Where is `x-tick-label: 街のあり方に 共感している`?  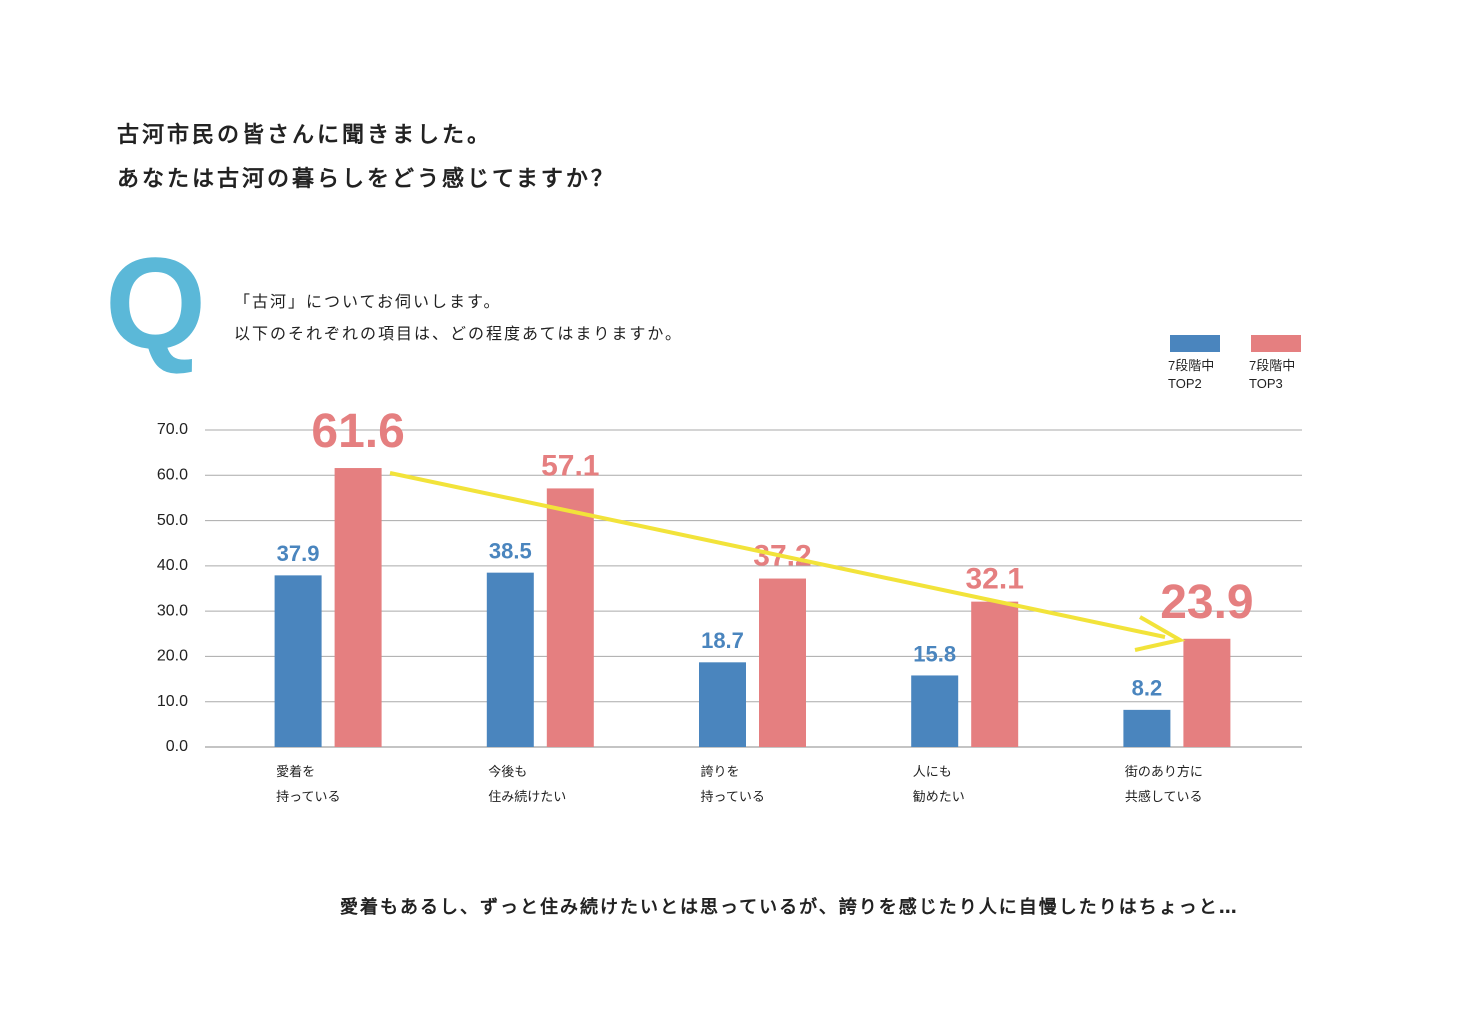
x-tick-label: 街のあり方に 共感している is located at coordinates (1163, 785).